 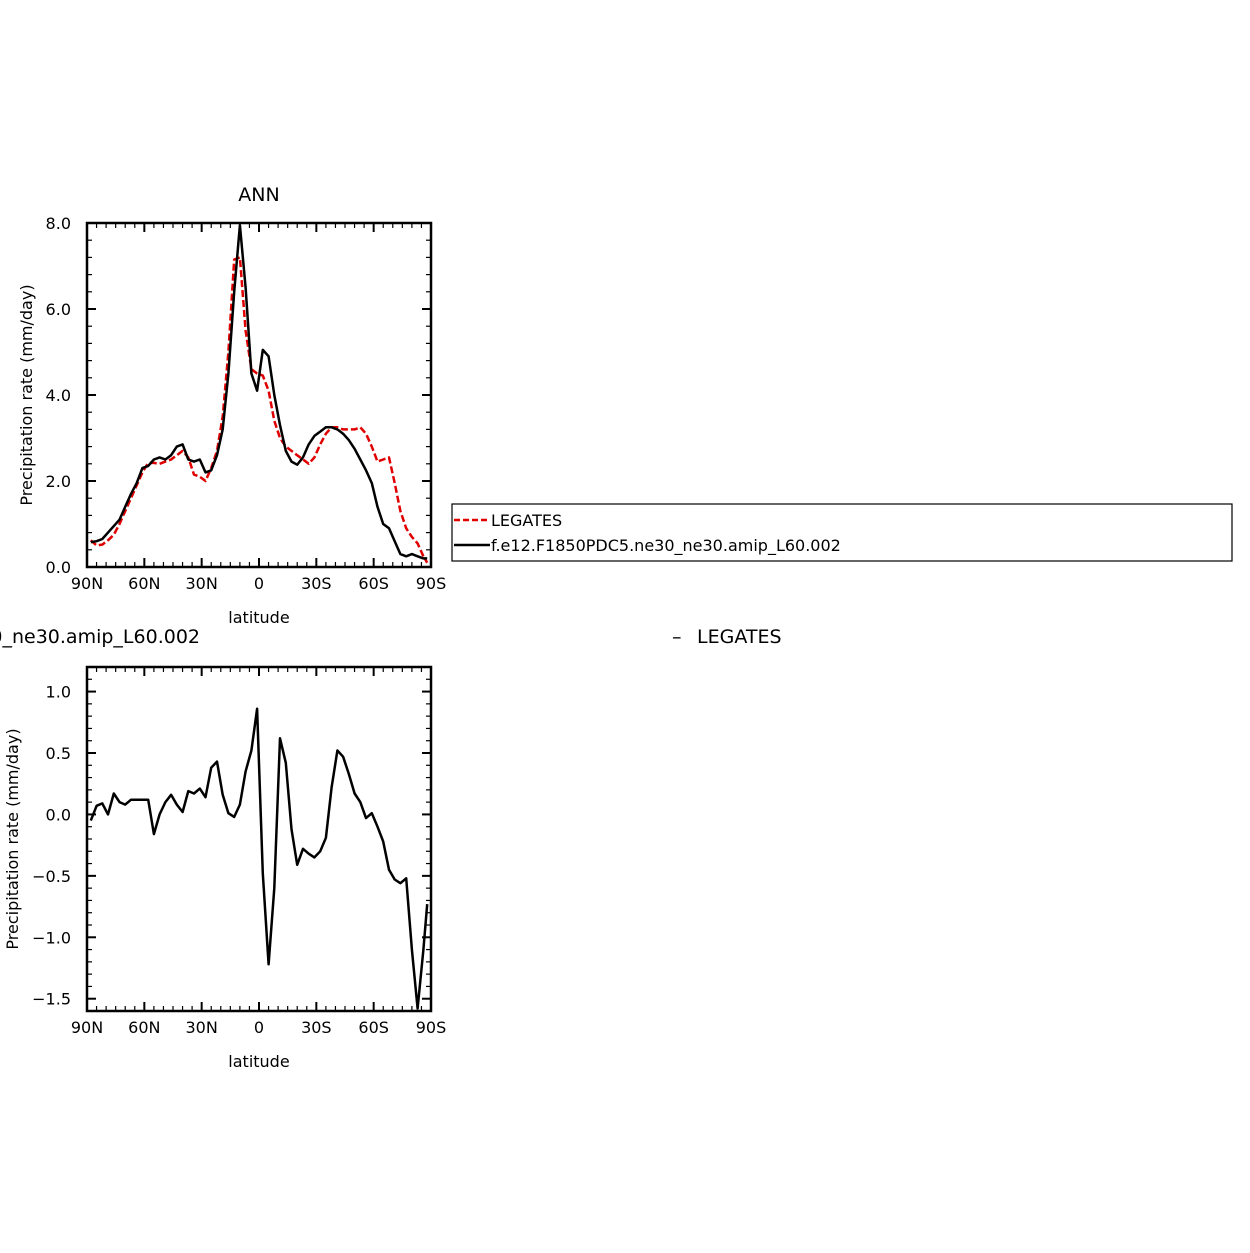 I want to click on bottom-xtick-label: 30S, so click(x=316, y=1027).